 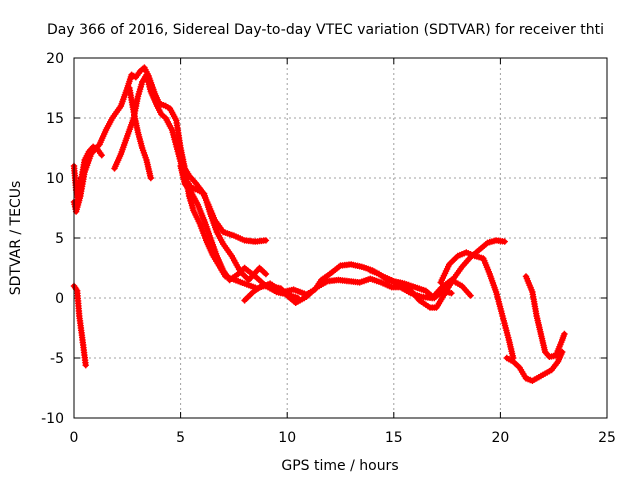 What do you see at coordinates (287, 438) in the screenshot?
I see `x-tick-label: 10` at bounding box center [287, 438].